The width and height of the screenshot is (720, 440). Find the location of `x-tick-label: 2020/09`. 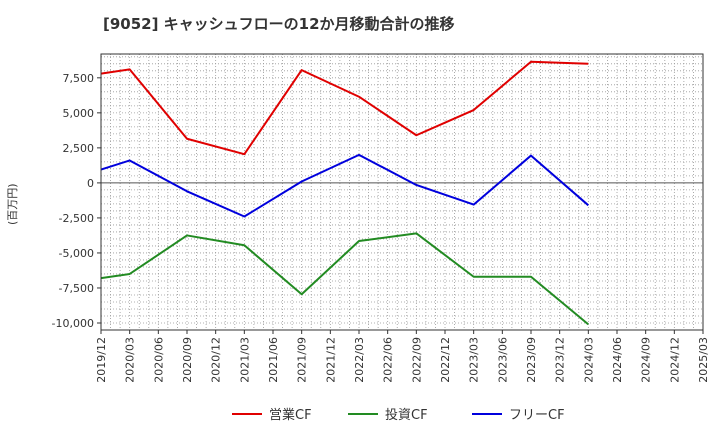

x-tick-label: 2020/09 is located at coordinates (187, 360).